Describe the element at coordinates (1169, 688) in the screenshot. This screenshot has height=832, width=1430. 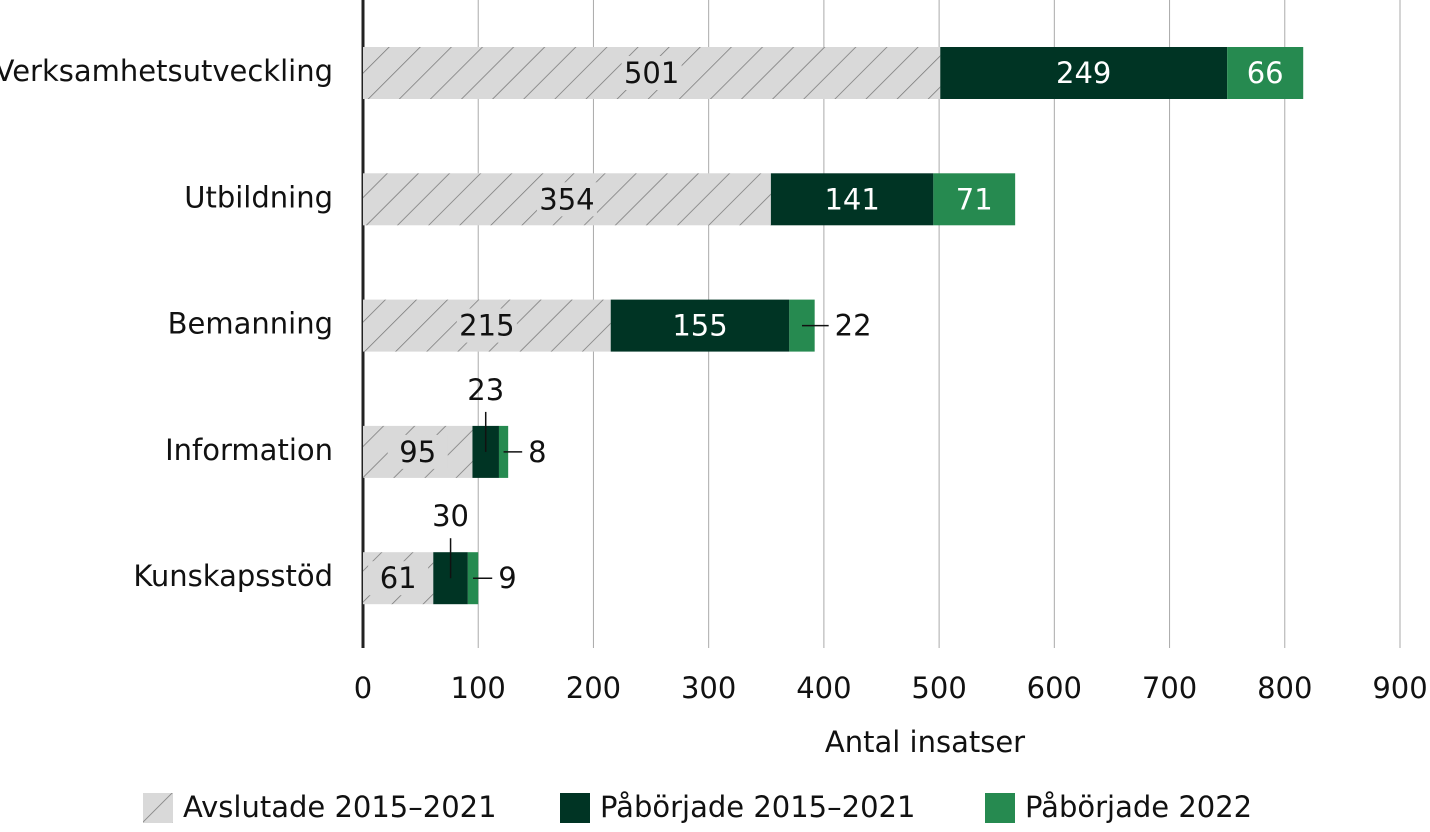
I see `x-tick-label: 700` at that location.